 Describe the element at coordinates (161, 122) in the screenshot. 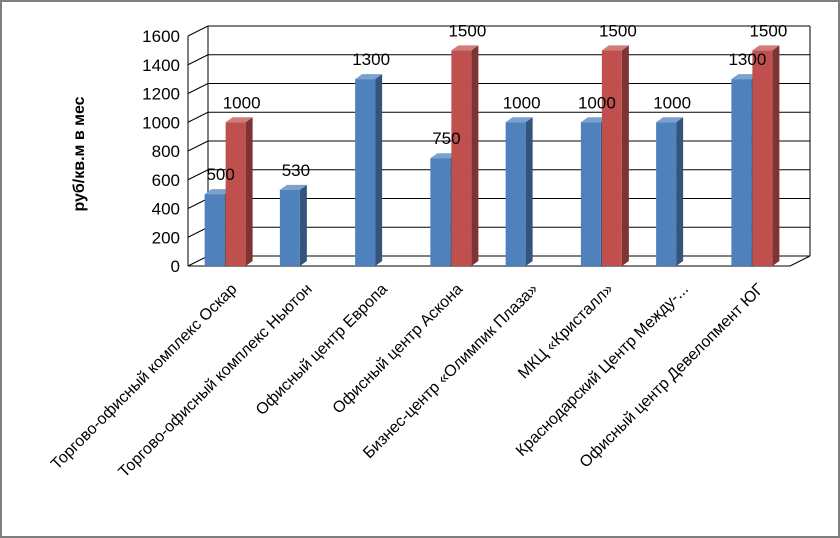

I see `y-tick-label: 1000` at that location.